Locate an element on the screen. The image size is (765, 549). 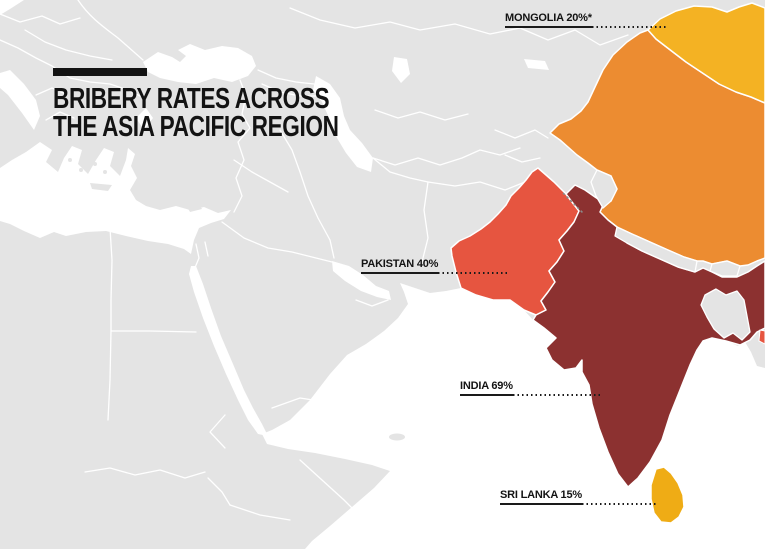
mediterranean-sea is located at coordinates (115, 198).